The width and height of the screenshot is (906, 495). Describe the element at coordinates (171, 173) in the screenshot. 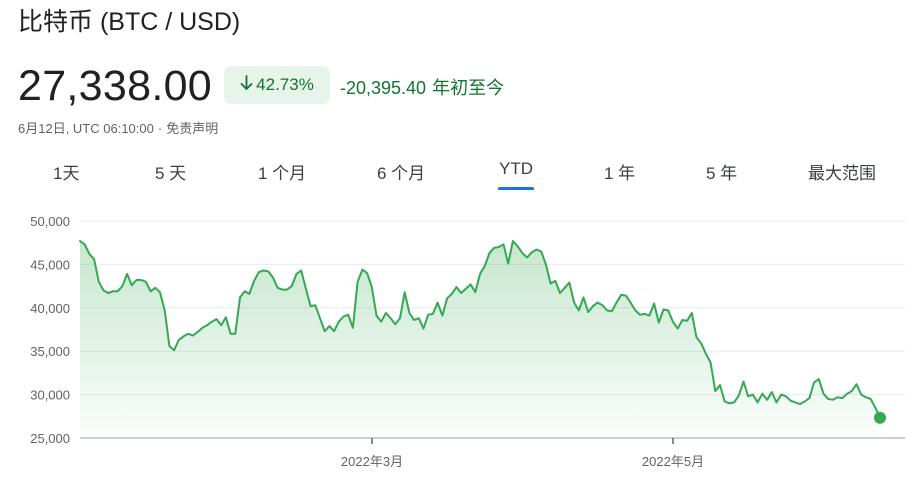

I see `tab-5-day: 5 天` at that location.